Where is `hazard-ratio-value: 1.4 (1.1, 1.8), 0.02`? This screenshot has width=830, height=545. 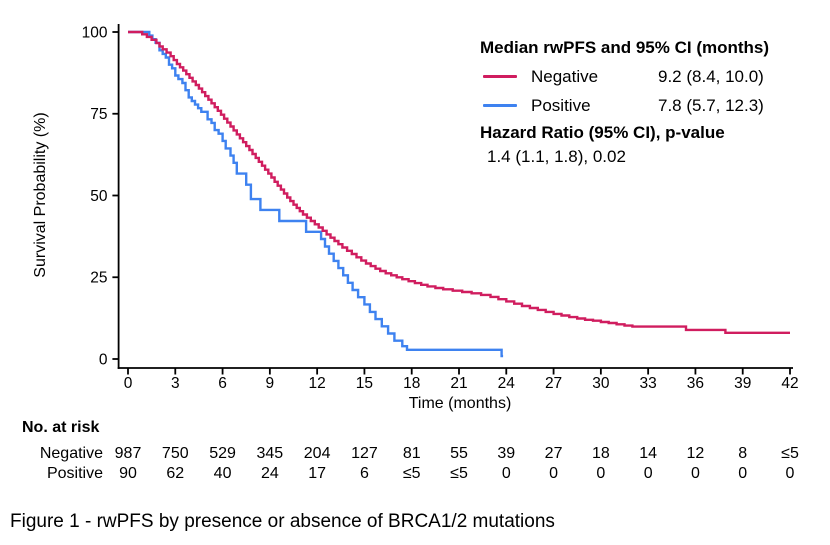
hazard-ratio-value: 1.4 (1.1, 1.8), 0.02 is located at coordinates (556, 156).